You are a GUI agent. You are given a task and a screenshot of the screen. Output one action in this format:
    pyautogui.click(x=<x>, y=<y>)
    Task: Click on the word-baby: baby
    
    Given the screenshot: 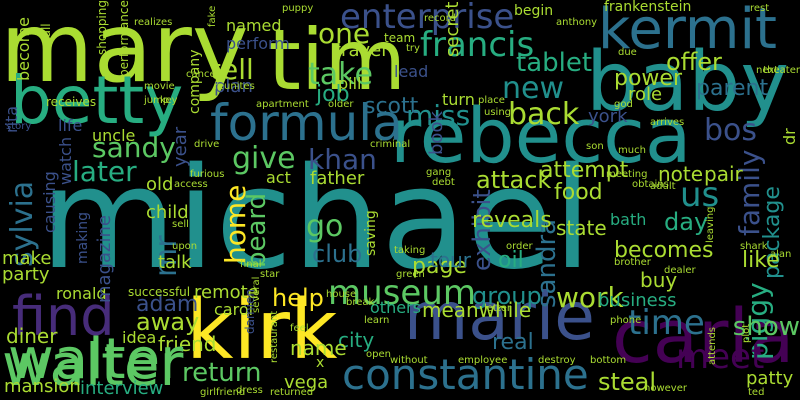 What is the action you would take?
    pyautogui.click(x=687, y=82)
    